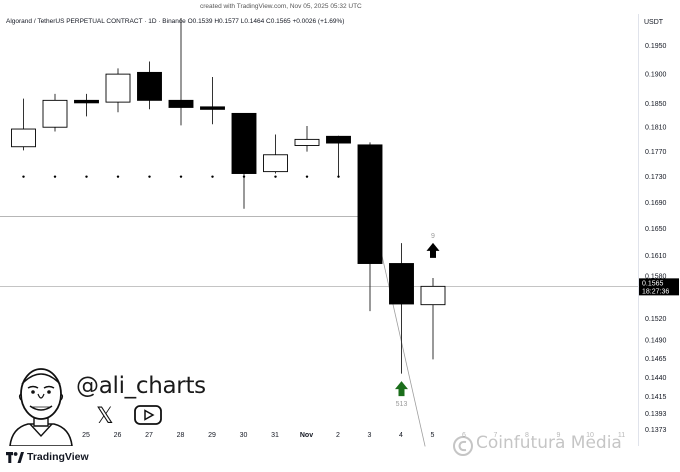 This screenshot has width=680, height=472. What do you see at coordinates (433, 435) in the screenshot?
I see `x-tick-label: 5` at bounding box center [433, 435].